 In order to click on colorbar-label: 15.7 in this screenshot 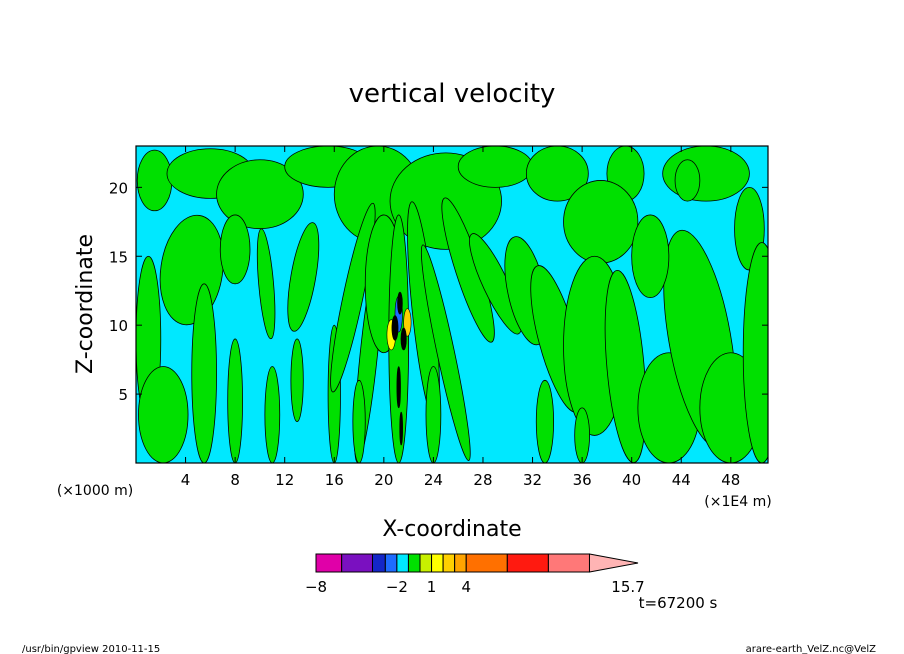, I will do `click(627, 587)`.